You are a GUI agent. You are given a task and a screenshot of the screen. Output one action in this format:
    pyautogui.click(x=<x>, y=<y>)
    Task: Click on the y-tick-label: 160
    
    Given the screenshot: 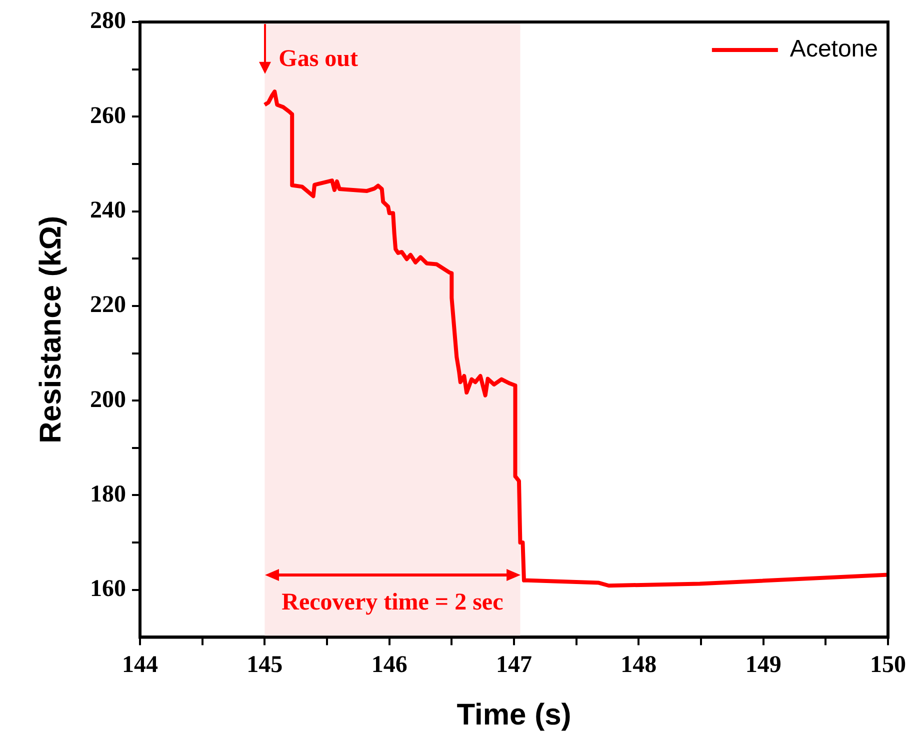 What is the action you would take?
    pyautogui.click(x=108, y=589)
    